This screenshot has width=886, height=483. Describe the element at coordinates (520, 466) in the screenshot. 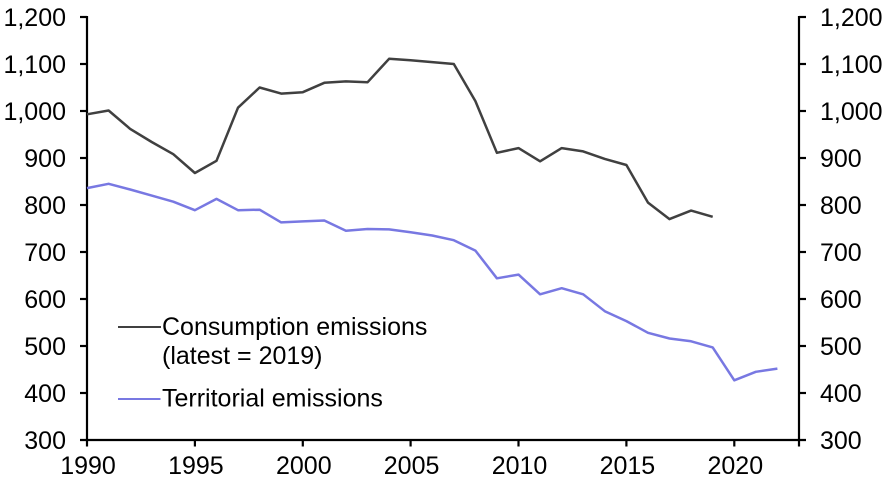

I see `svg-text: 2010` at that location.